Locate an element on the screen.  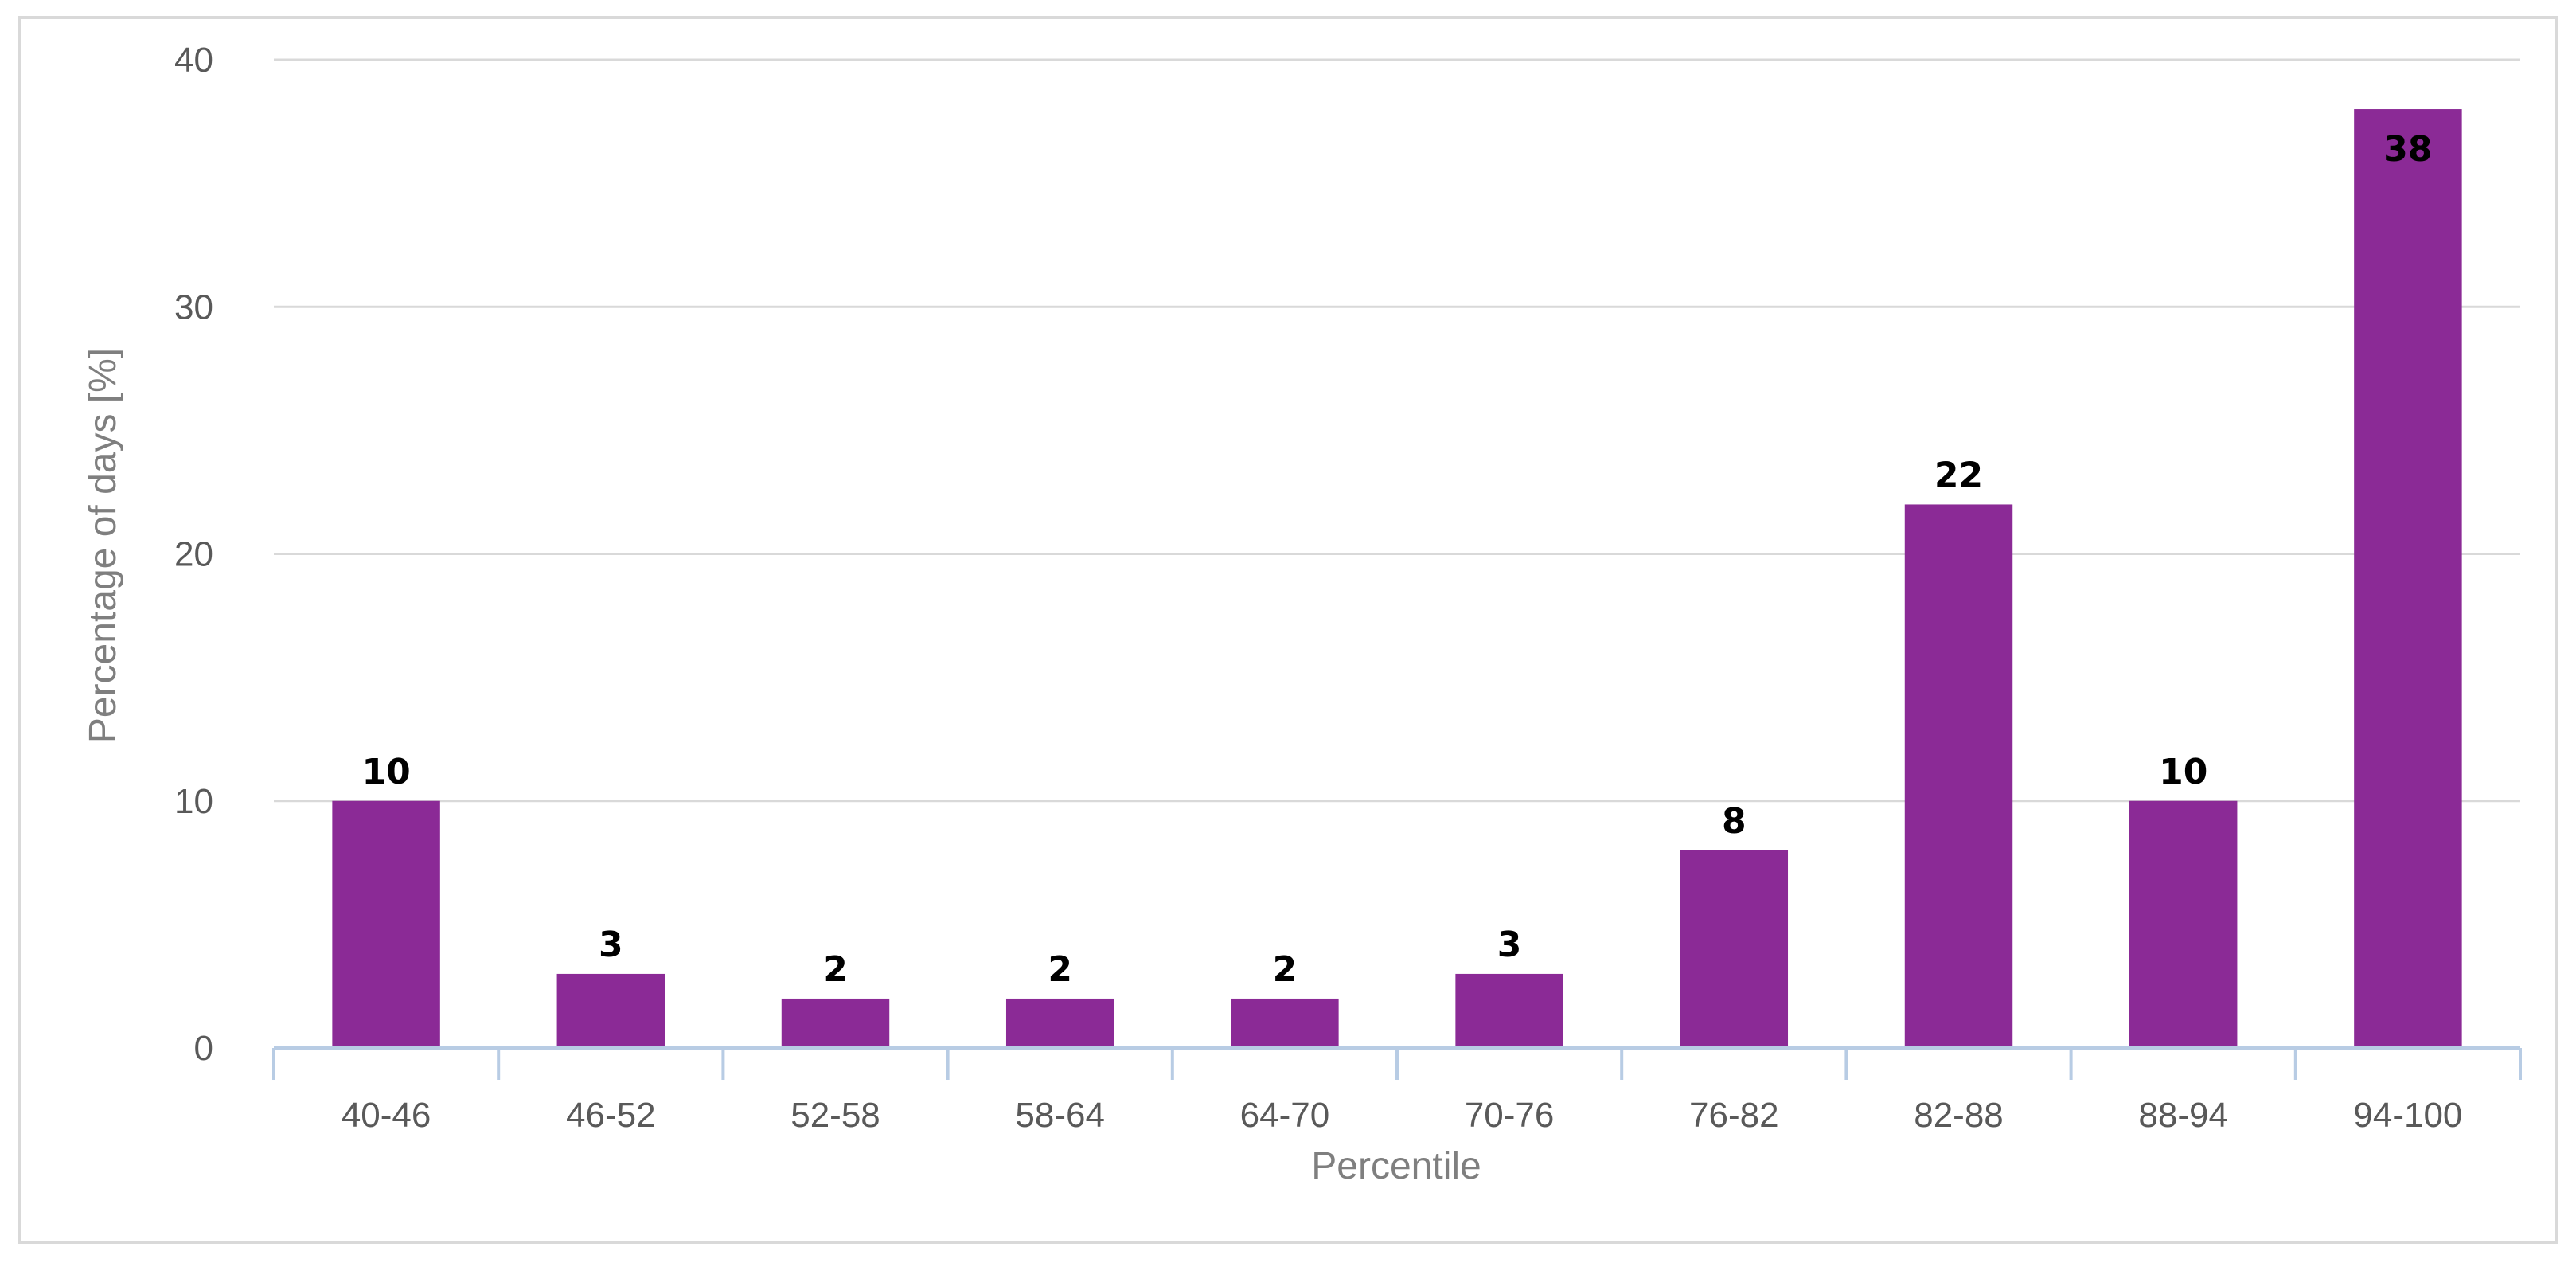
x-tick-label: 46-52 is located at coordinates (611, 1115).